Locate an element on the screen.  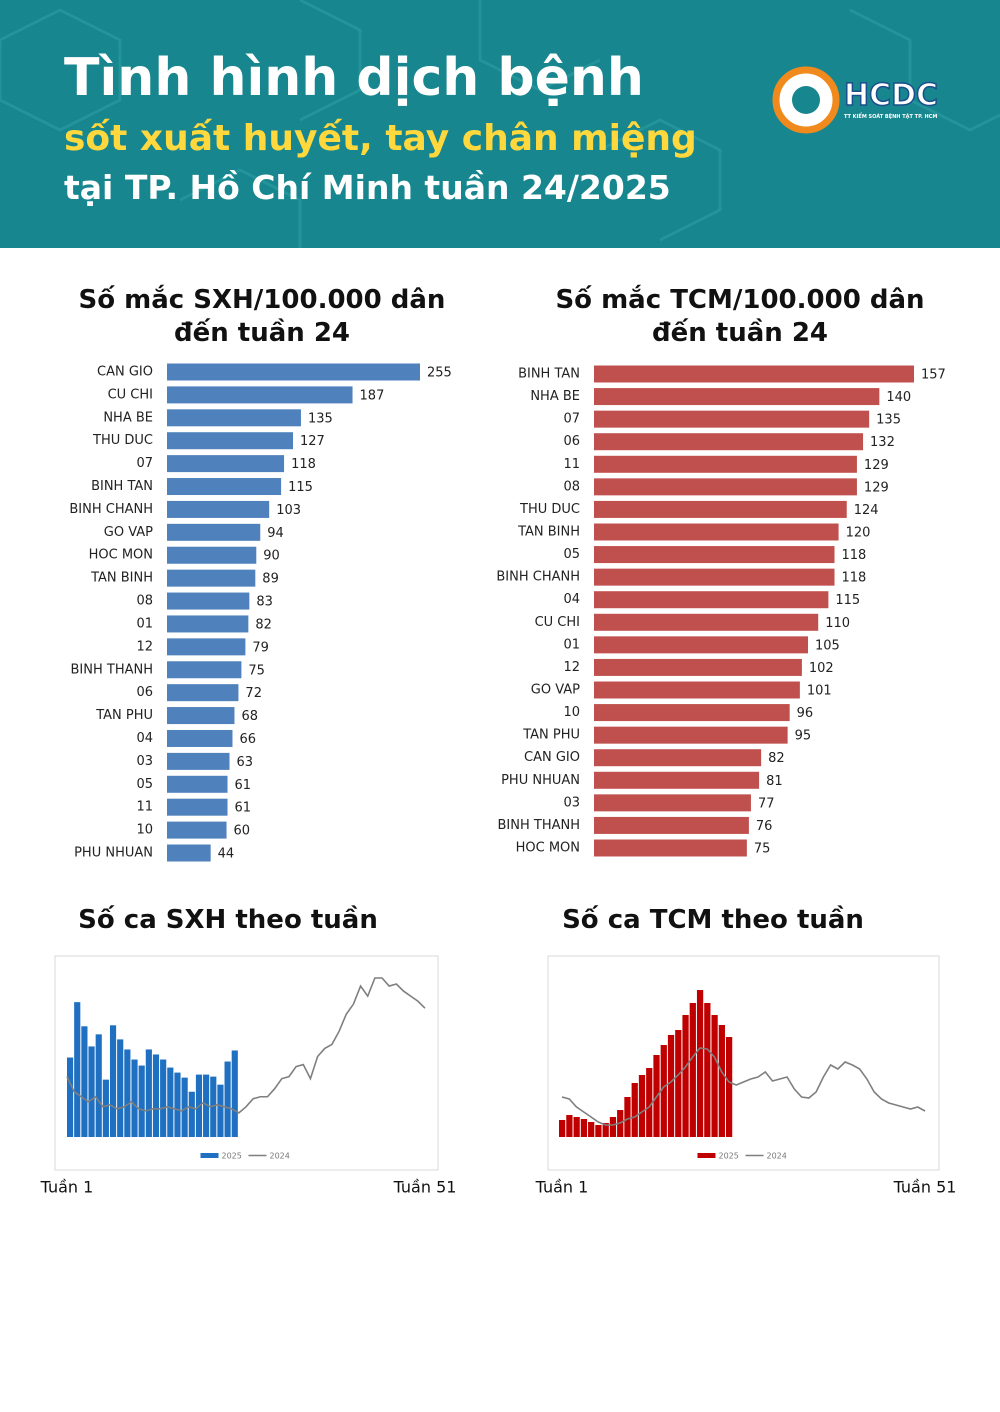
data-label: 82 is located at coordinates (263, 624).